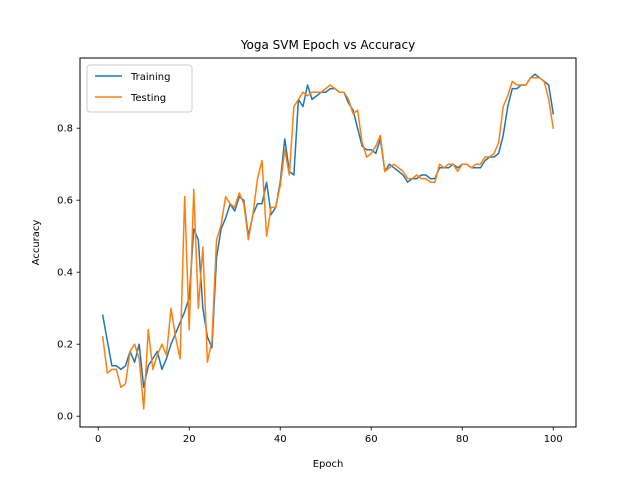 The height and width of the screenshot is (480, 640). Describe the element at coordinates (150, 77) in the screenshot. I see `legend-label-training: Training` at that location.